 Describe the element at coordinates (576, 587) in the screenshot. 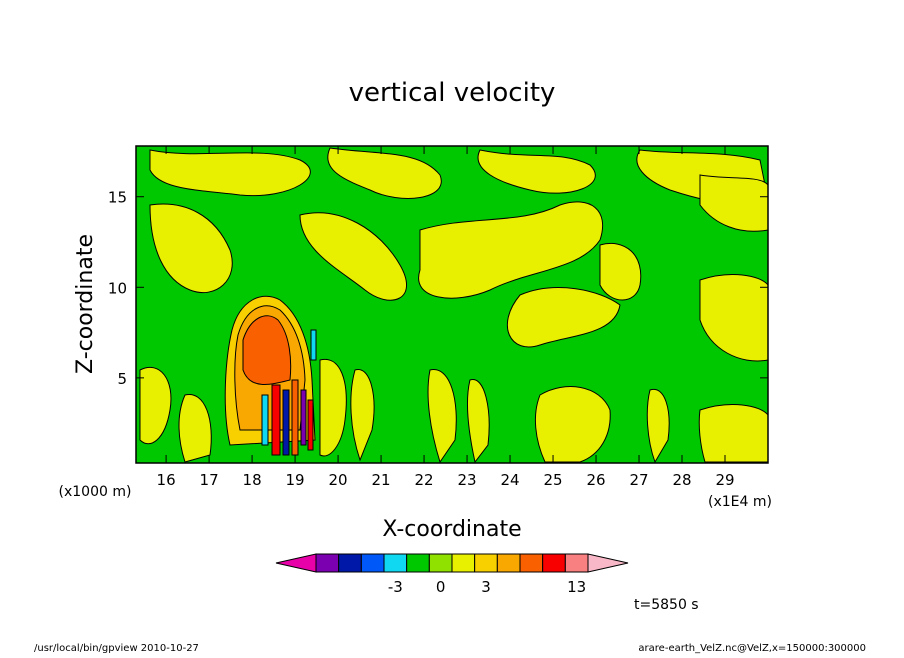

I see `colorbar-label: 13` at that location.